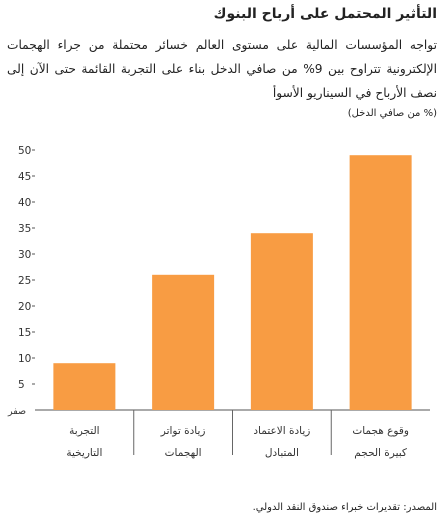 The image size is (447, 523). Describe the element at coordinates (183, 453) in the screenshot. I see `category-label: الهجمات` at that location.